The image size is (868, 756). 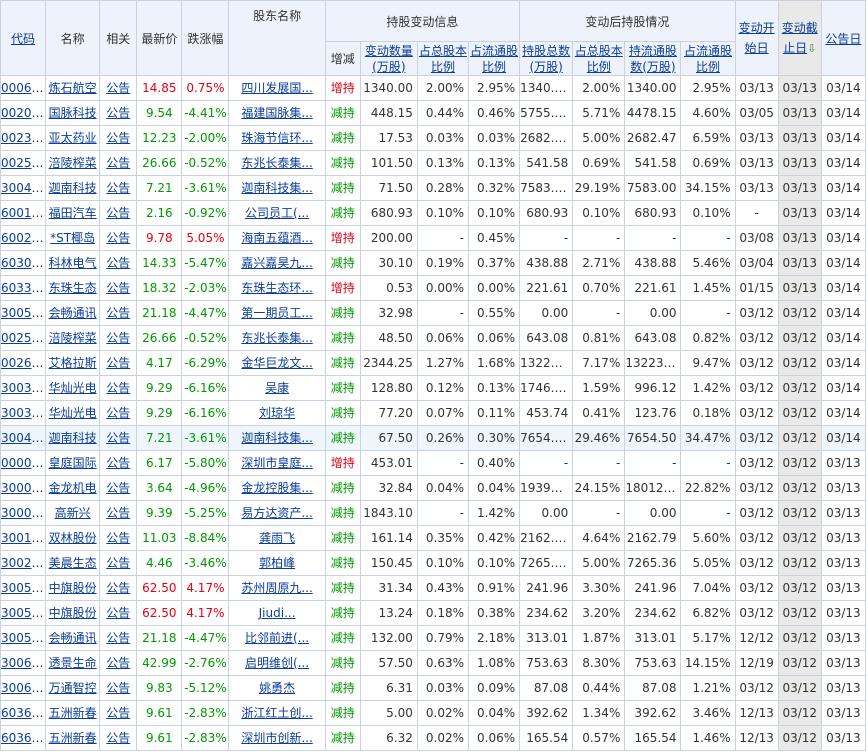 I want to click on col-start-date-header: 变动开始日, so click(x=756, y=38).